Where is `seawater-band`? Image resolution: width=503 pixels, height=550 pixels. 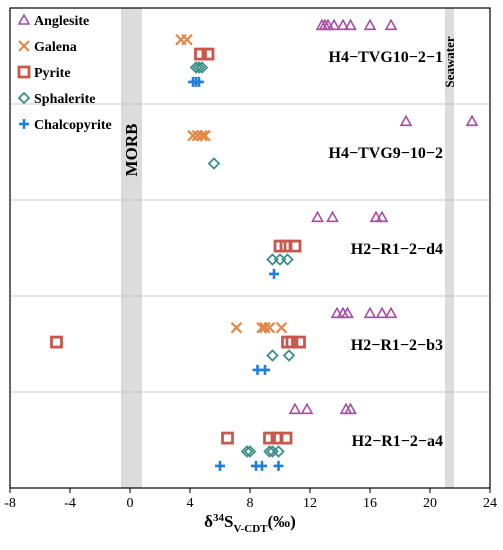 seawater-band is located at coordinates (449, 248).